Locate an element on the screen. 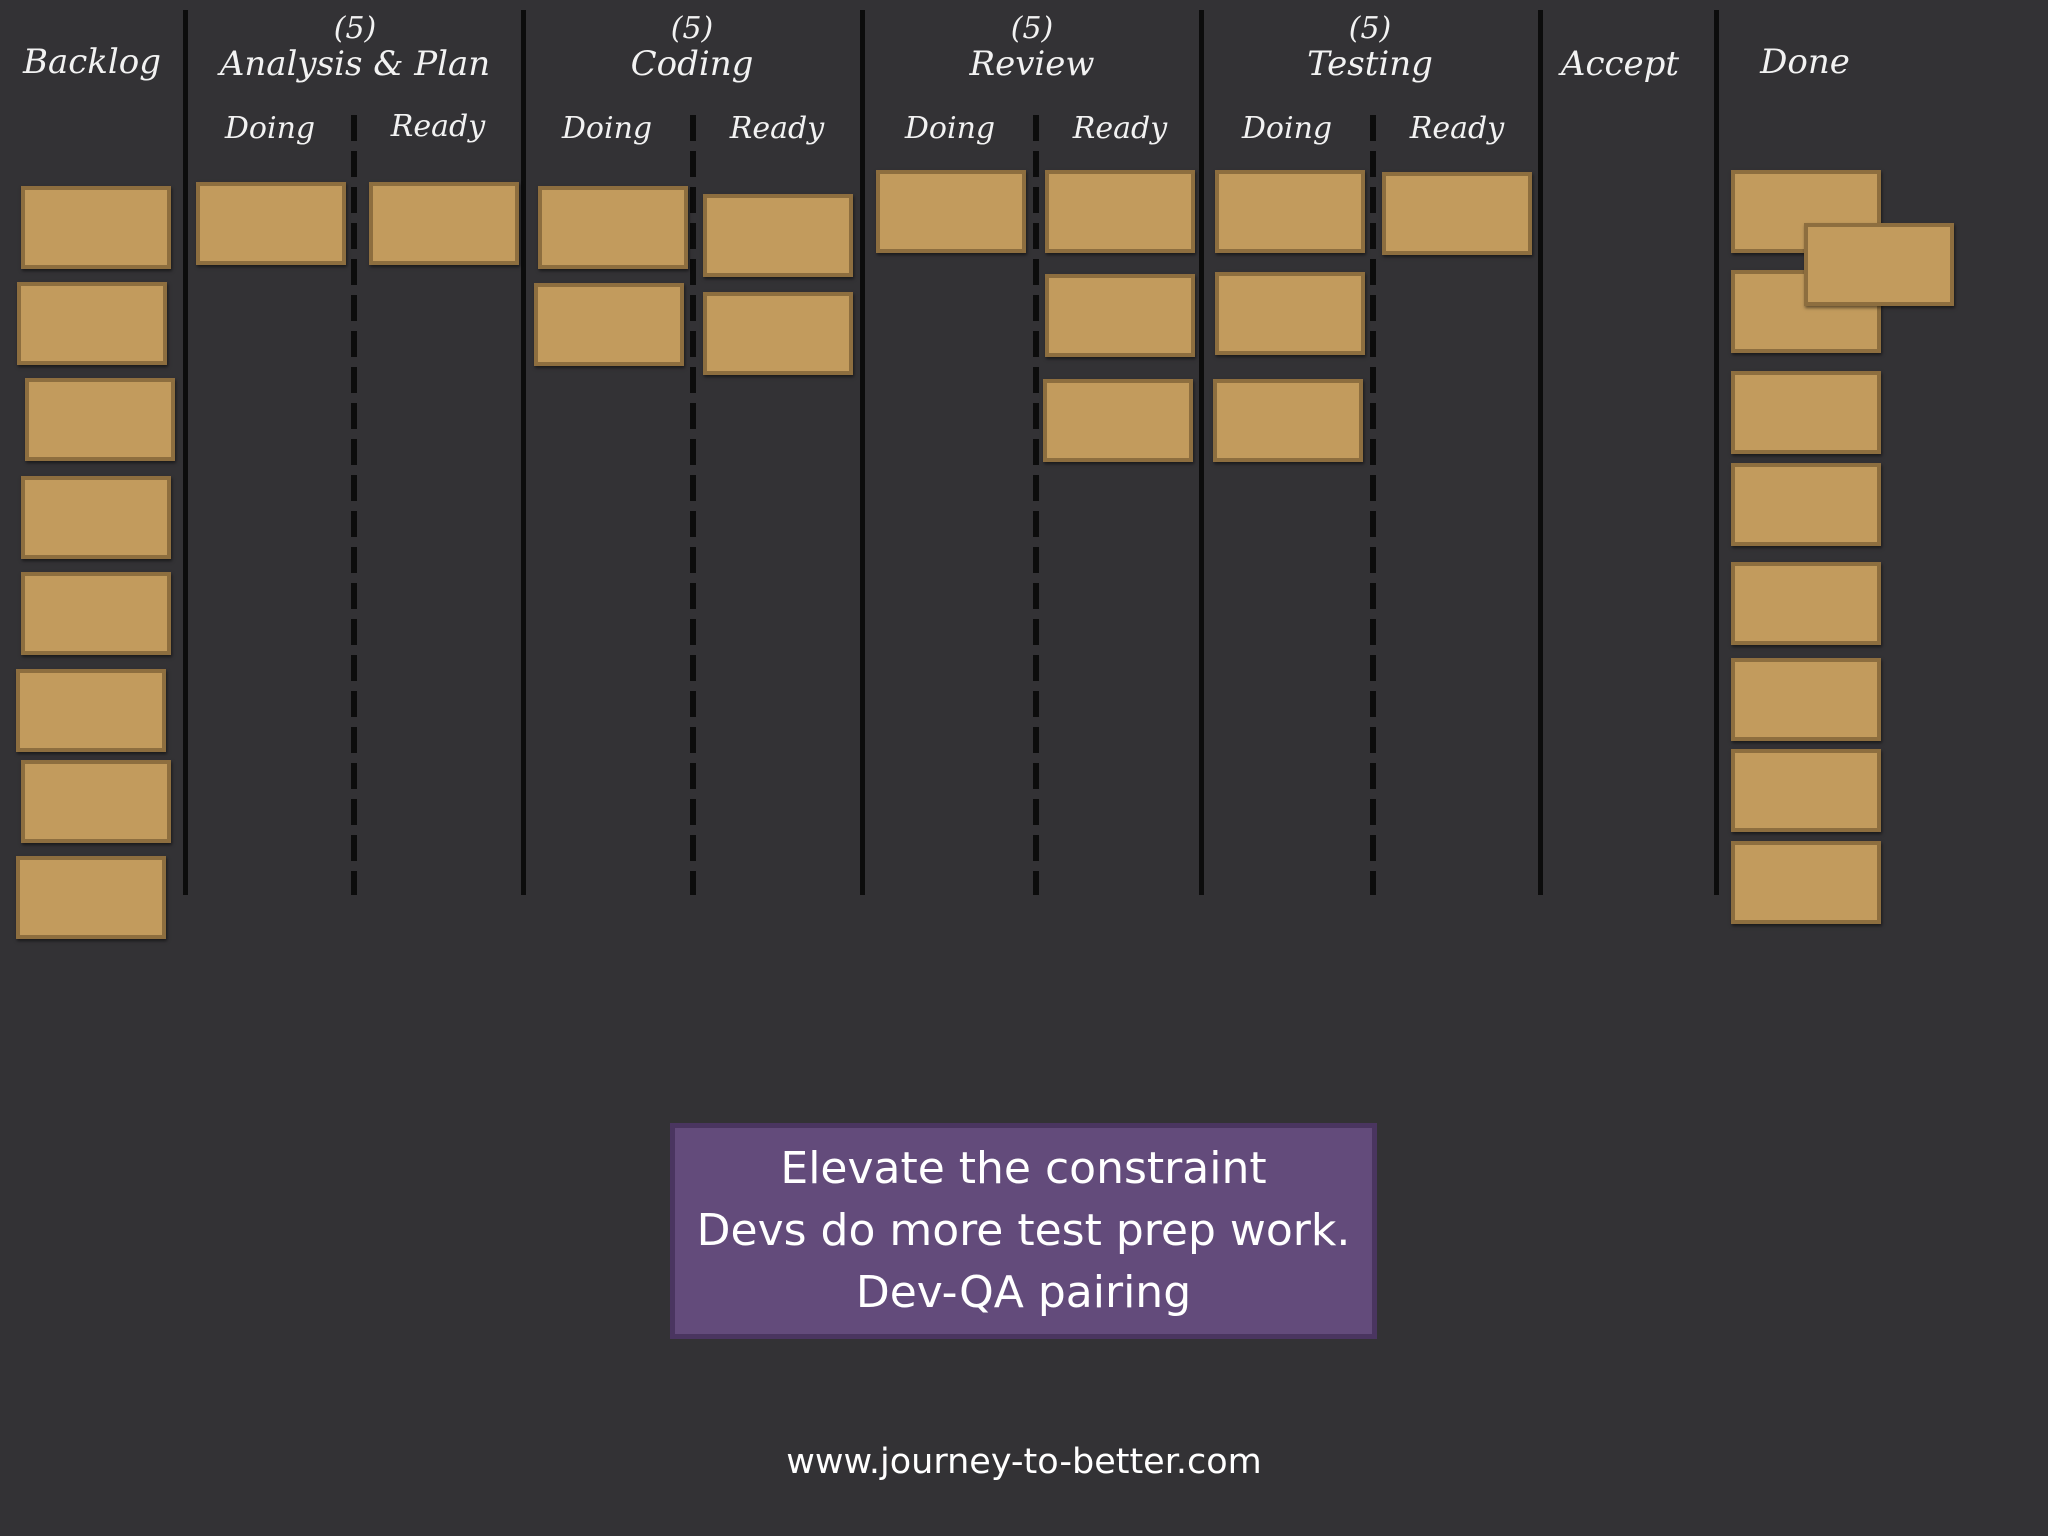  footer-url: www.journey-to-better.com is located at coordinates (1024, 1462).